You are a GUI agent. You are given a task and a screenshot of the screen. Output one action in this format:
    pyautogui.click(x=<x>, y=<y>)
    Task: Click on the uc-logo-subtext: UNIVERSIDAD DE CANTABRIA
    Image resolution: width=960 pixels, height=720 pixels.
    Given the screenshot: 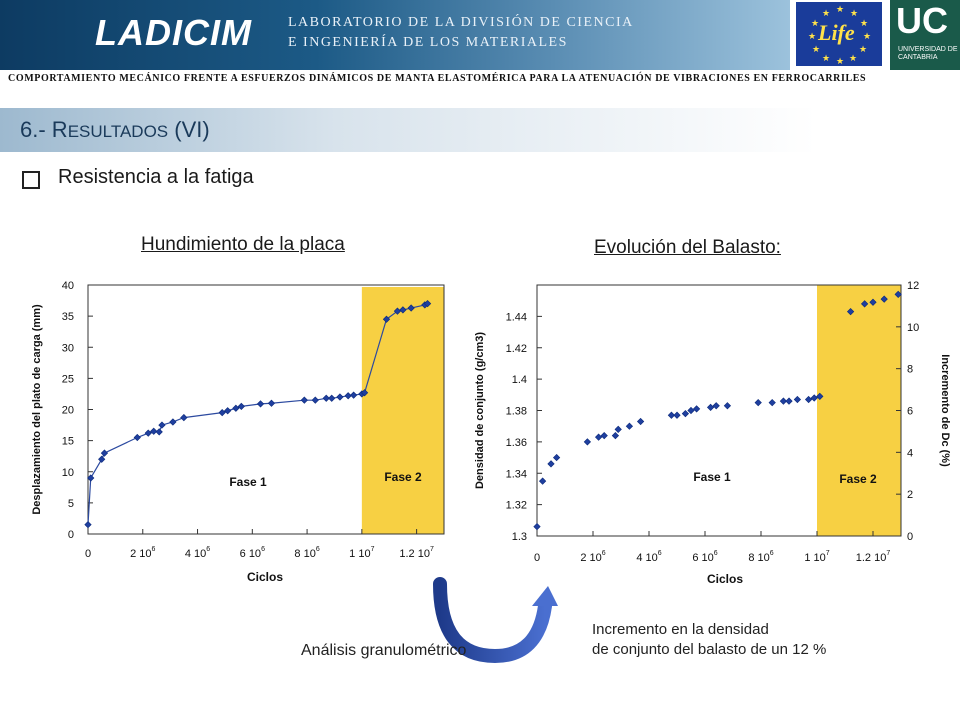 What is the action you would take?
    pyautogui.click(x=928, y=53)
    